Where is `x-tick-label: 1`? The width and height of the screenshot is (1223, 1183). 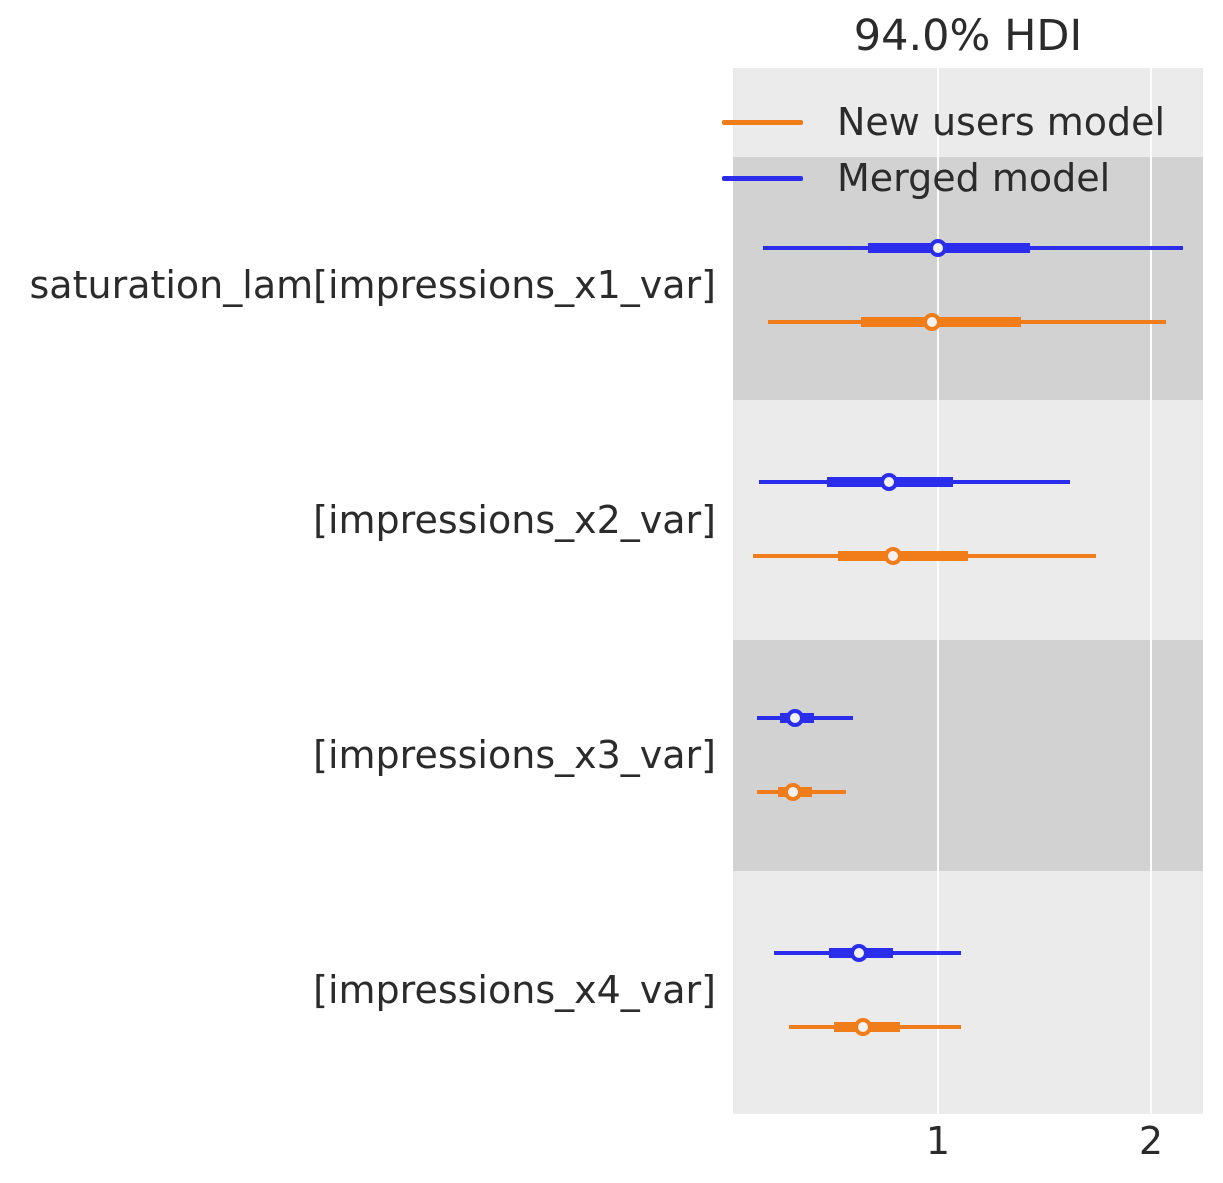
x-tick-label: 1 is located at coordinates (938, 1141).